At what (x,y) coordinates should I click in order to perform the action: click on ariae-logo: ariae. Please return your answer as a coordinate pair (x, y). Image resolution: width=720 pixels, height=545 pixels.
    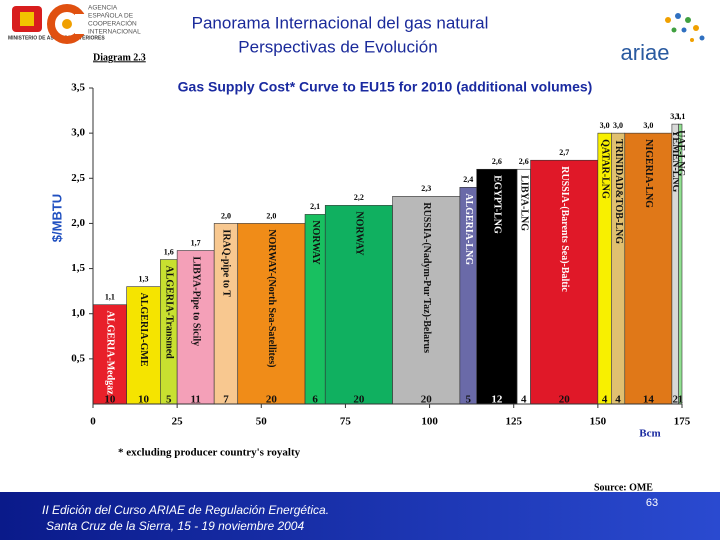
    Looking at the image, I should click on (645, 52).